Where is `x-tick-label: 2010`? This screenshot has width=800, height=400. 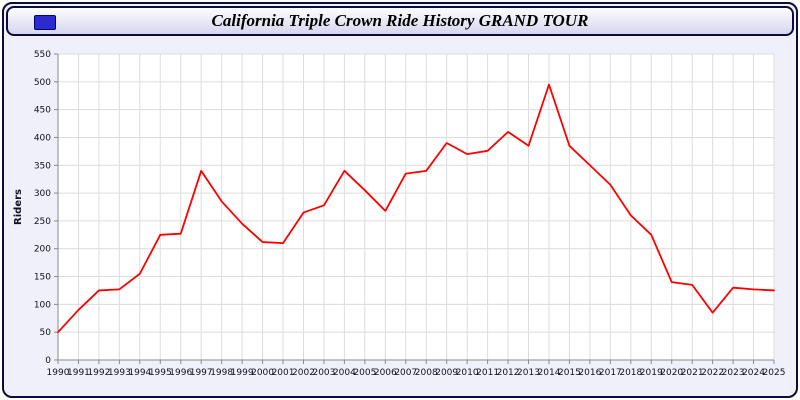
x-tick-label: 2010 is located at coordinates (467, 373).